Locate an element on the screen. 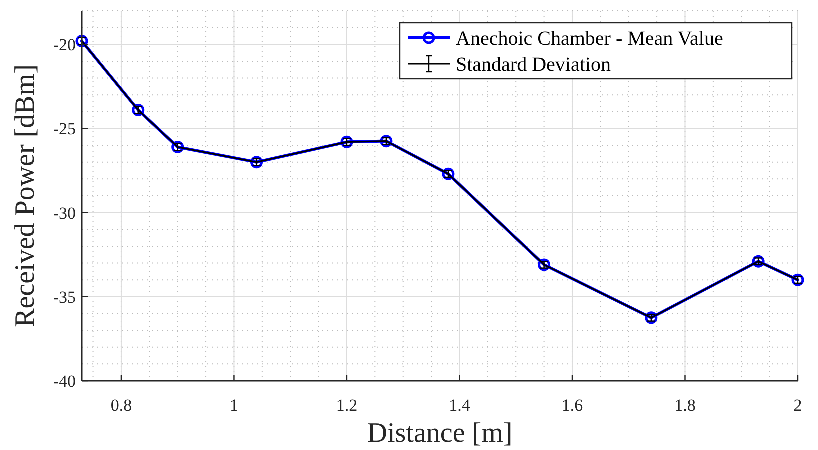 This screenshot has width=818, height=450. y-axis-title: Received Power [dBm] is located at coordinates (25, 196).